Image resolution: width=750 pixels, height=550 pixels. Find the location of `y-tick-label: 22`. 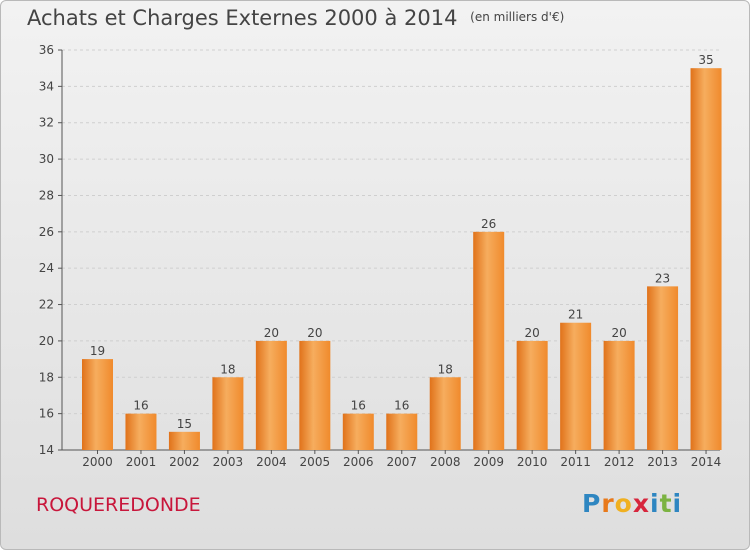

y-tick-label: 22 is located at coordinates (46, 305).